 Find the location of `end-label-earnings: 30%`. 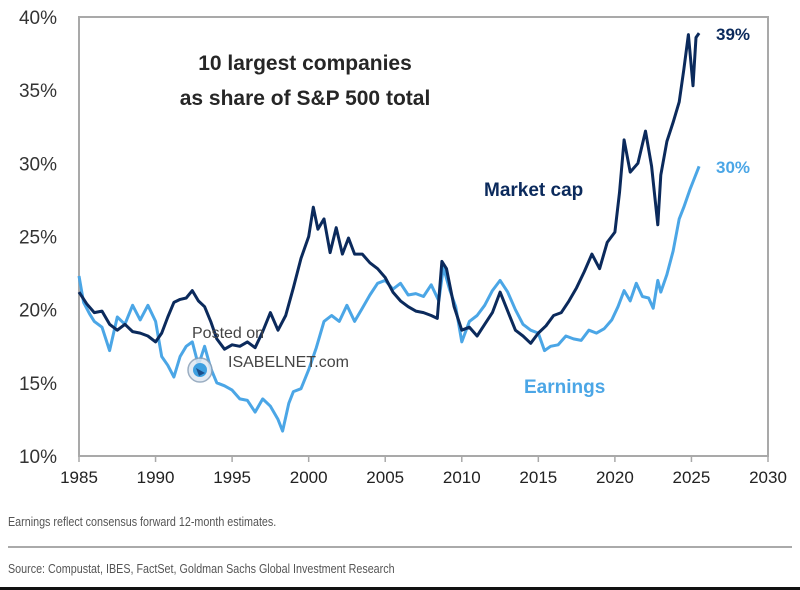

end-label-earnings: 30% is located at coordinates (733, 167).